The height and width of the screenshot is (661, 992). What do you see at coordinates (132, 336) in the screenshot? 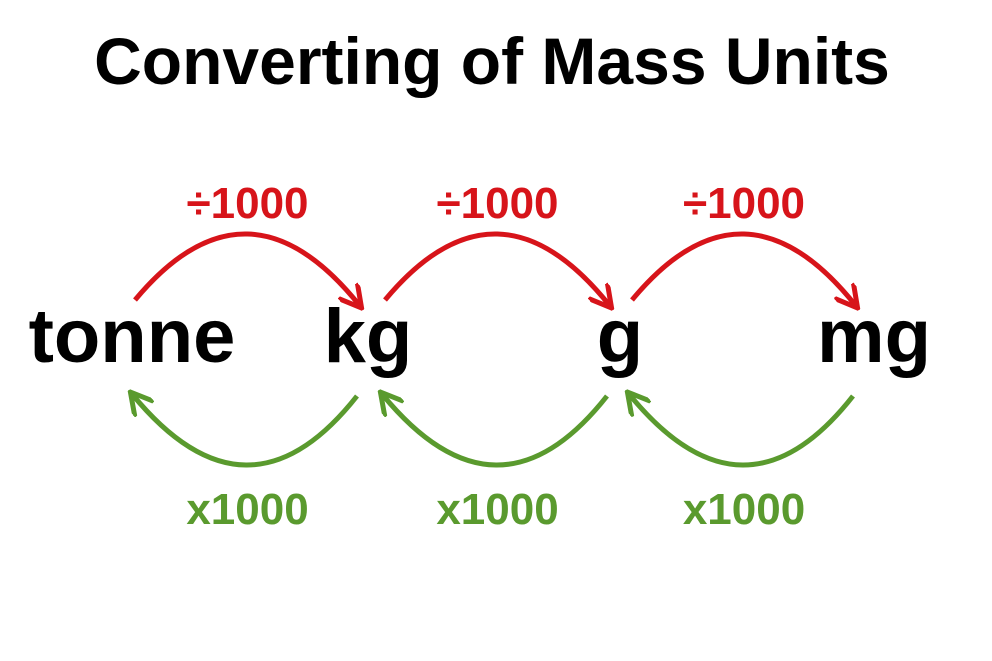
I see `unit-label: tonne` at bounding box center [132, 336].